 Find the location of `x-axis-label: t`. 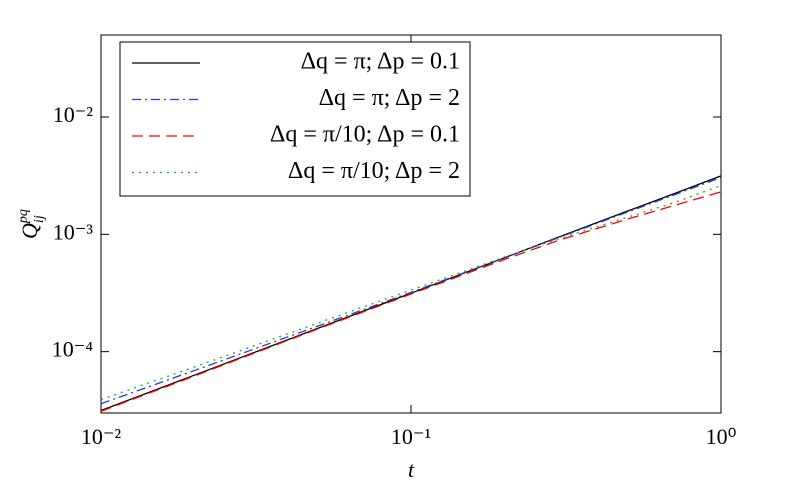

x-axis-label: t is located at coordinates (411, 469).